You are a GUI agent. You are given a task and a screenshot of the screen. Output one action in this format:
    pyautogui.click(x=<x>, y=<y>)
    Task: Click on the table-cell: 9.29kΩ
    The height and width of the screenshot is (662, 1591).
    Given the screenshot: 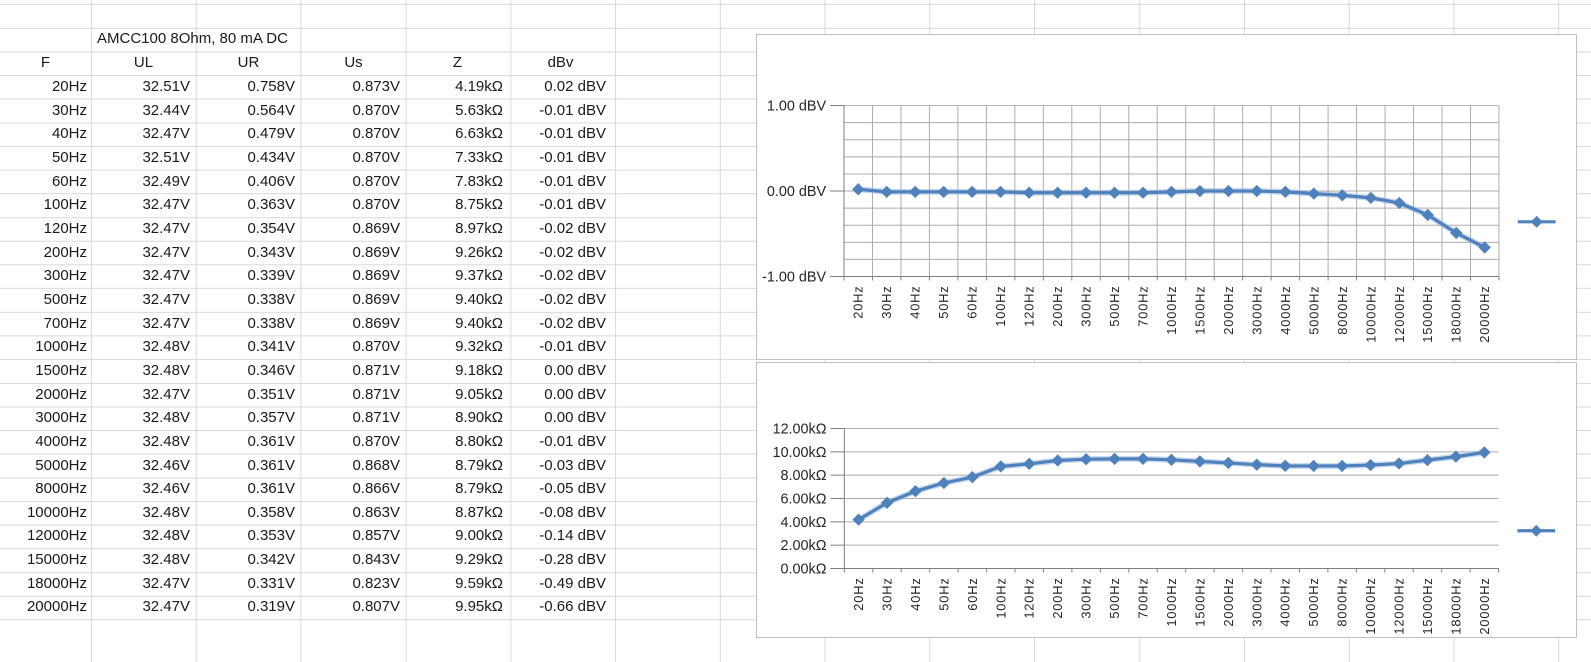 What is the action you would take?
    pyautogui.click(x=479, y=560)
    